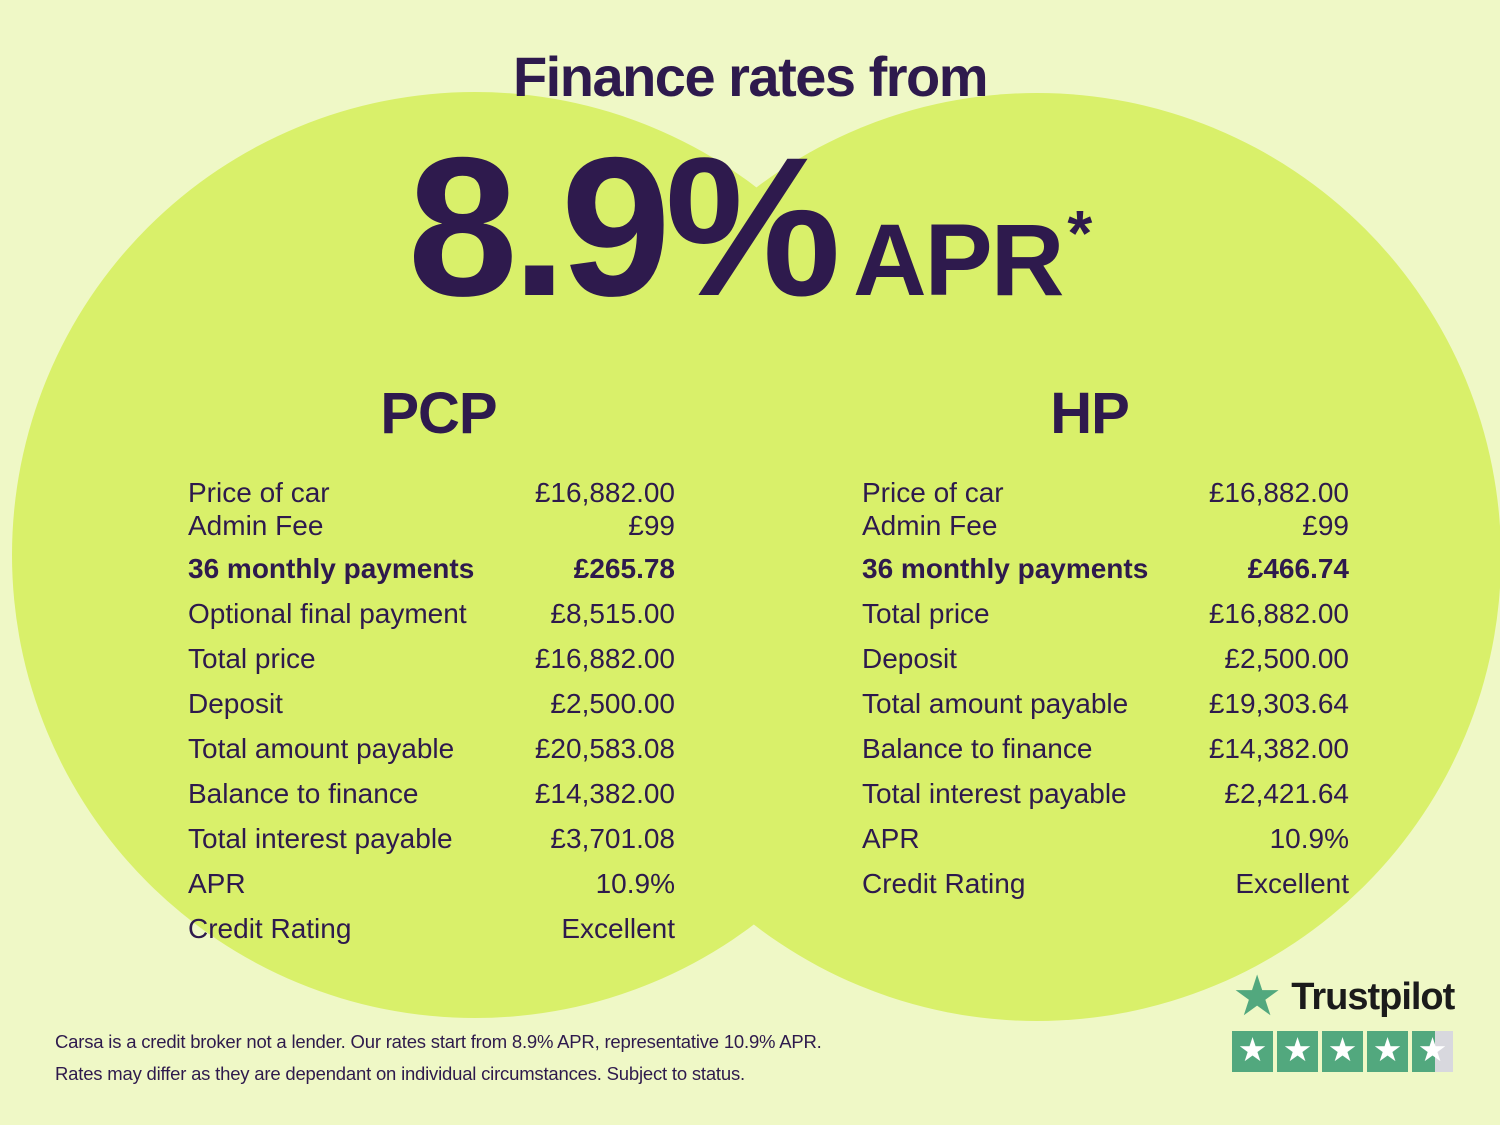 The image size is (1500, 1125). I want to click on finance-row: Total interest payable £2,421.64, so click(1105, 793).